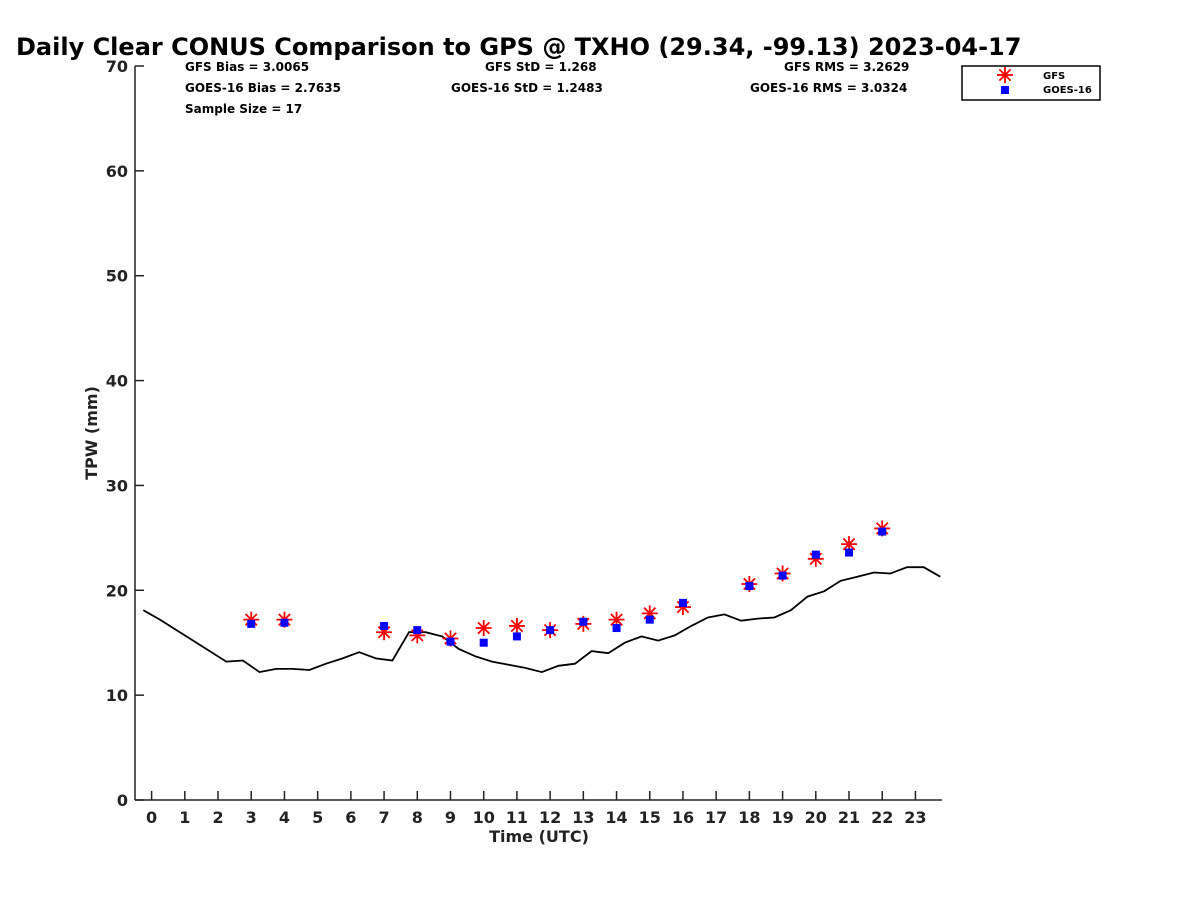 This screenshot has width=1200, height=900. What do you see at coordinates (527, 88) in the screenshot?
I see `stat-goes-std: GOES-16 StD = 1.2483` at bounding box center [527, 88].